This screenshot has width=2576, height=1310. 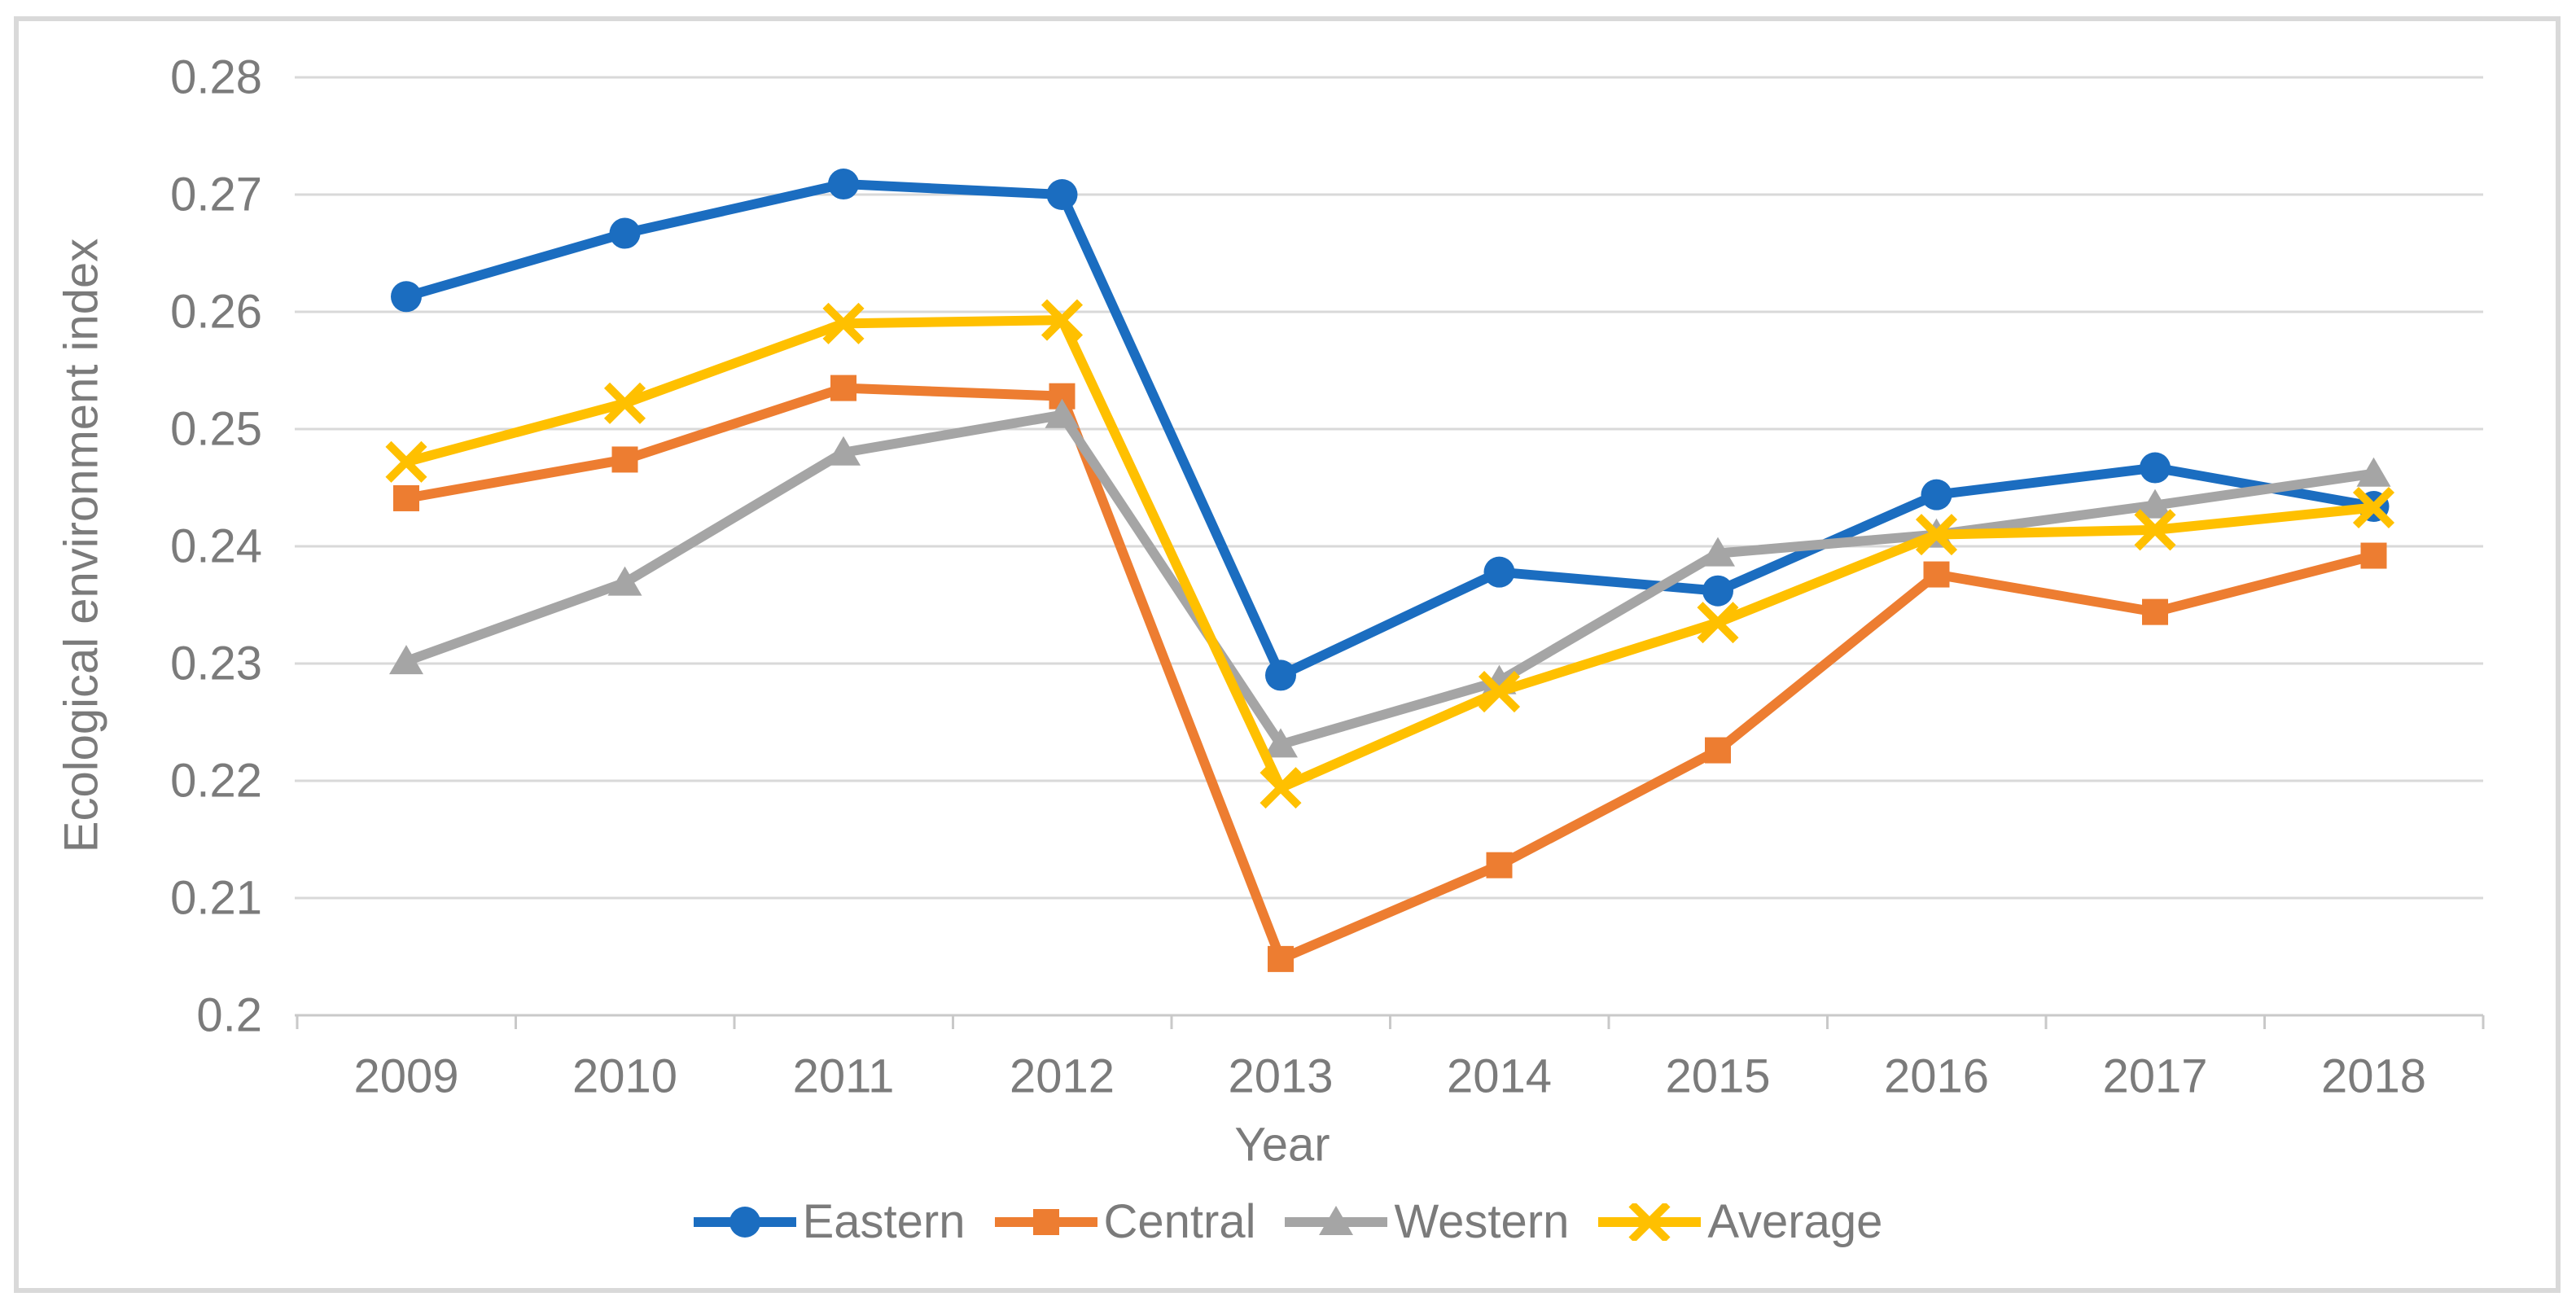 What do you see at coordinates (229, 1015) in the screenshot?
I see `y-tick-label-0.2: 0.2` at bounding box center [229, 1015].